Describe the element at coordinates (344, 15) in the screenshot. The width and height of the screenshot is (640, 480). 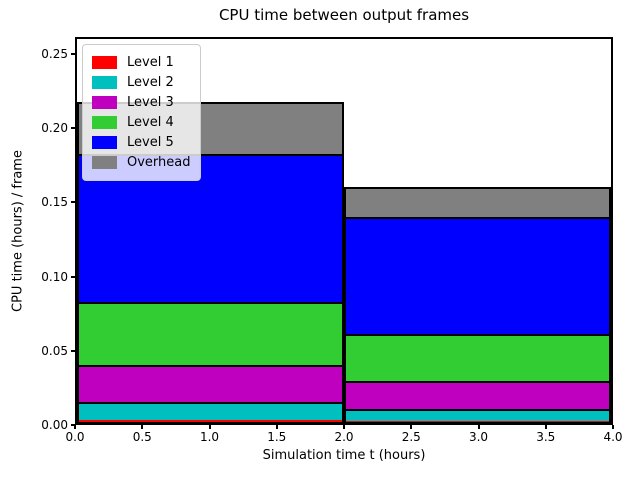
I see `chart-title: CPU time between output frames` at that location.